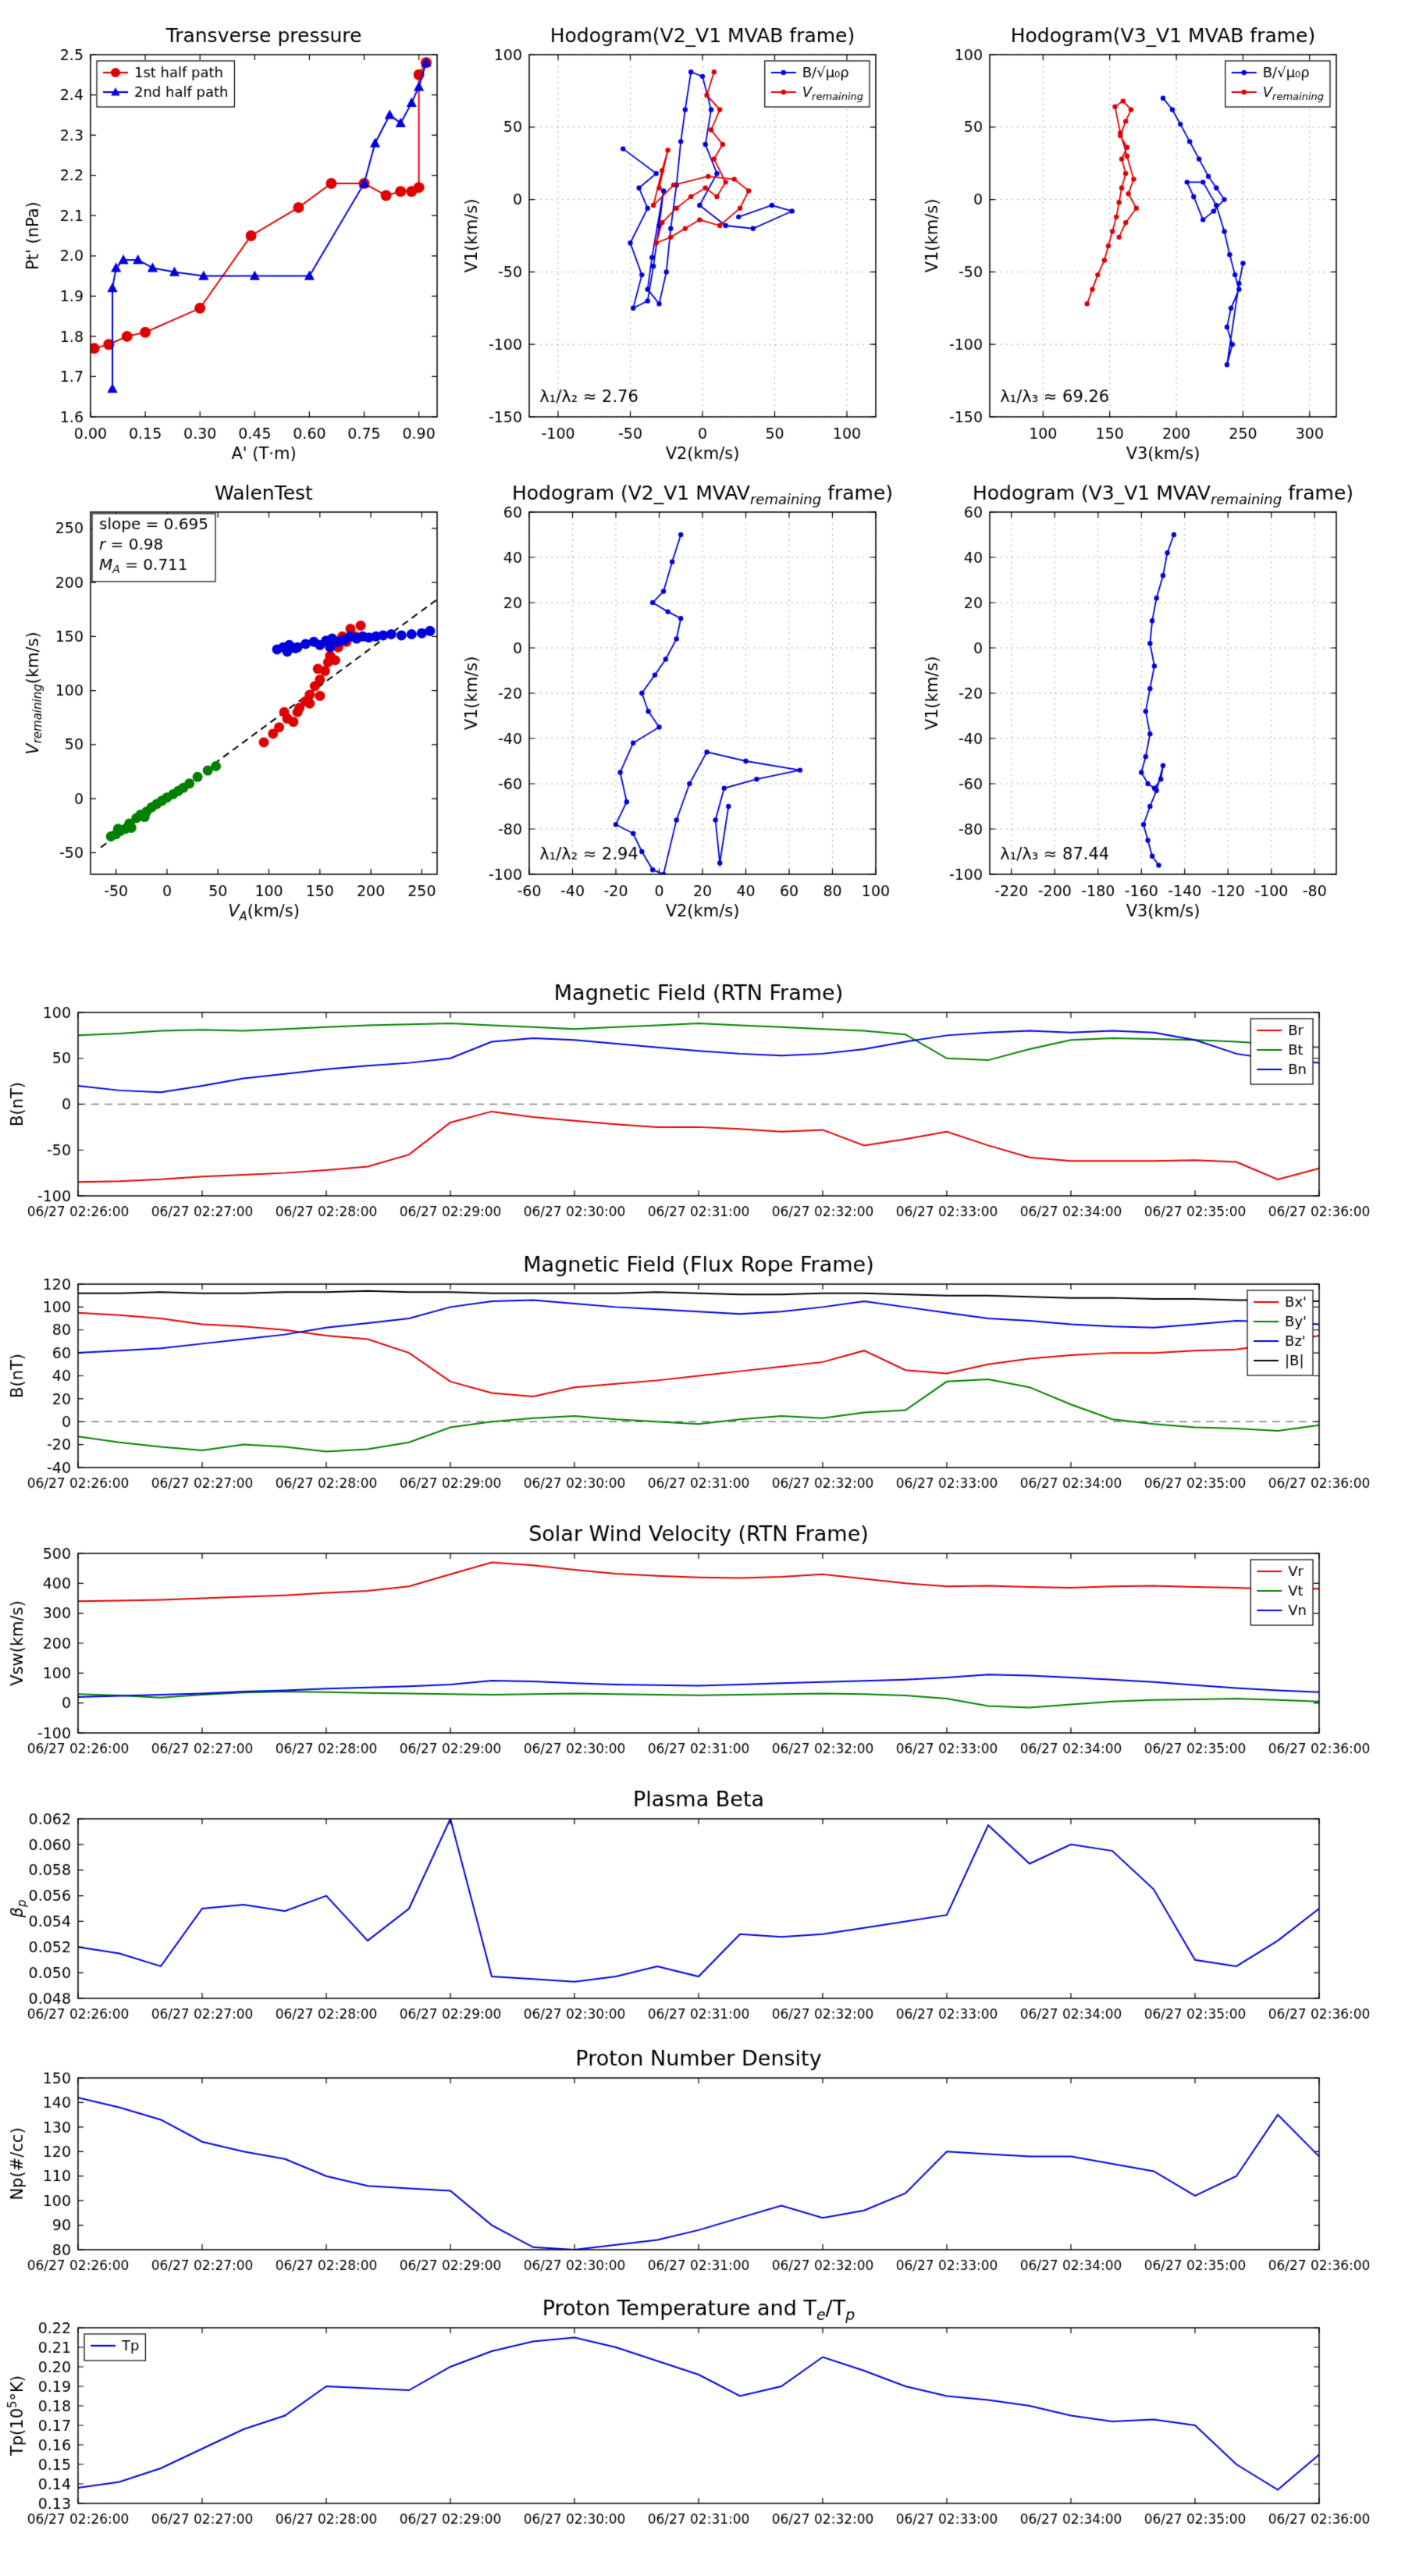 The height and width of the screenshot is (2576, 1405). I want to click on hodogram-v2v1-mvab-canvas, so click(672, 236).